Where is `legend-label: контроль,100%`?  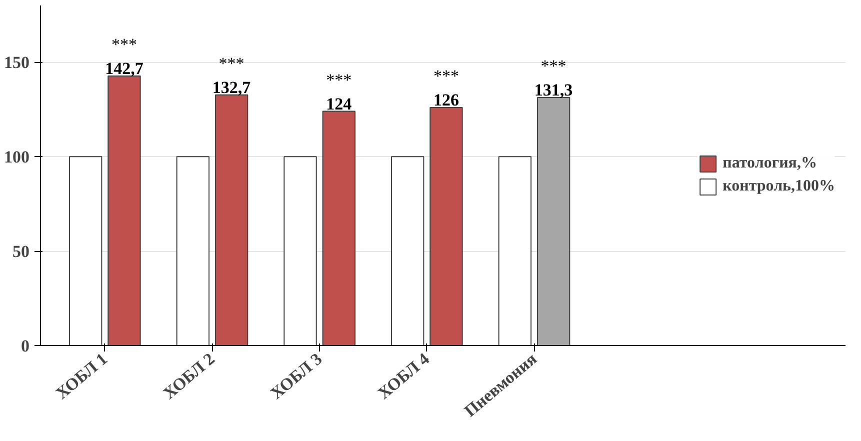
legend-label: контроль,100% is located at coordinates (778, 187).